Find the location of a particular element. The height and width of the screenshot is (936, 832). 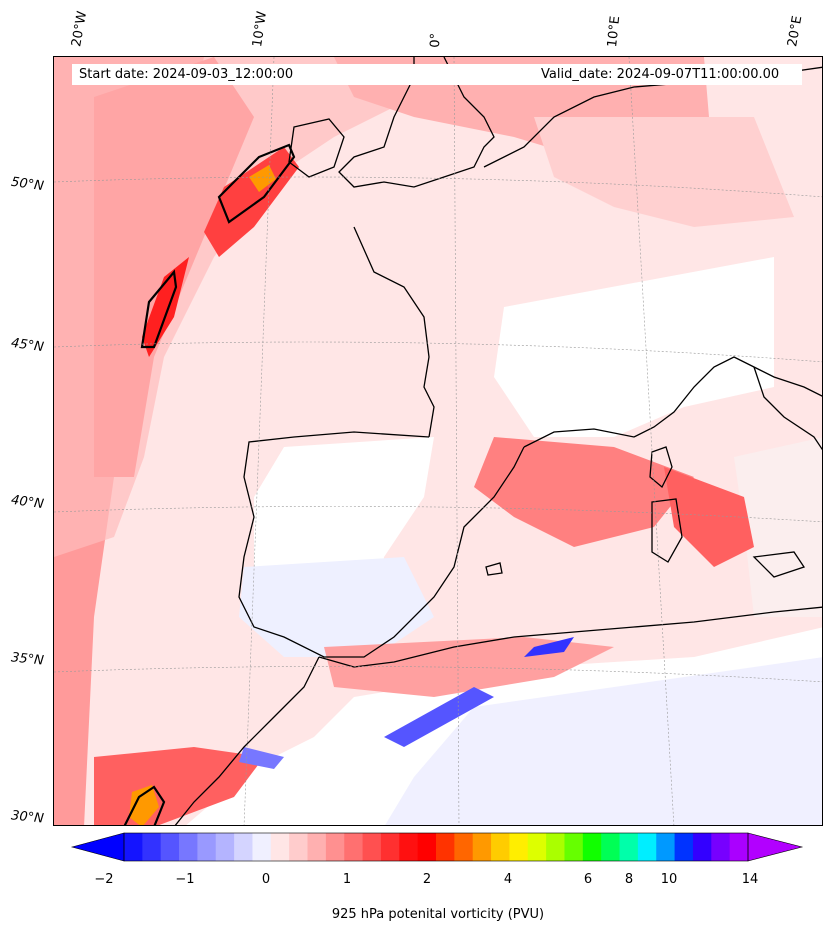

pv-max-tyrrhenian is located at coordinates (709, 517).